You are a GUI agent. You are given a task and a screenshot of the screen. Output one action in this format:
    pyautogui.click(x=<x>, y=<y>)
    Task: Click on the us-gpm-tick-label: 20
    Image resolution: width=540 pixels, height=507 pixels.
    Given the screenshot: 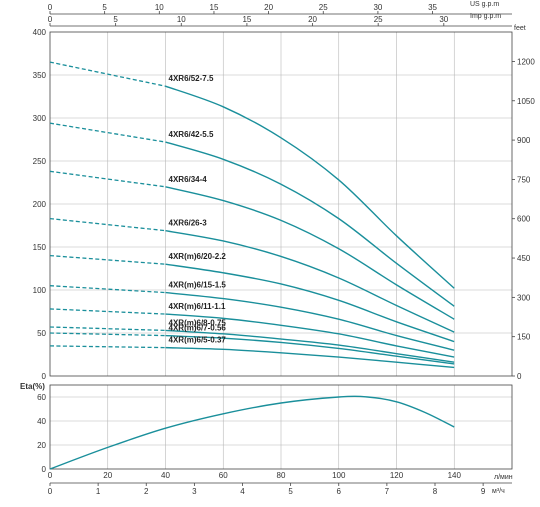 What is the action you would take?
    pyautogui.click(x=268, y=7)
    